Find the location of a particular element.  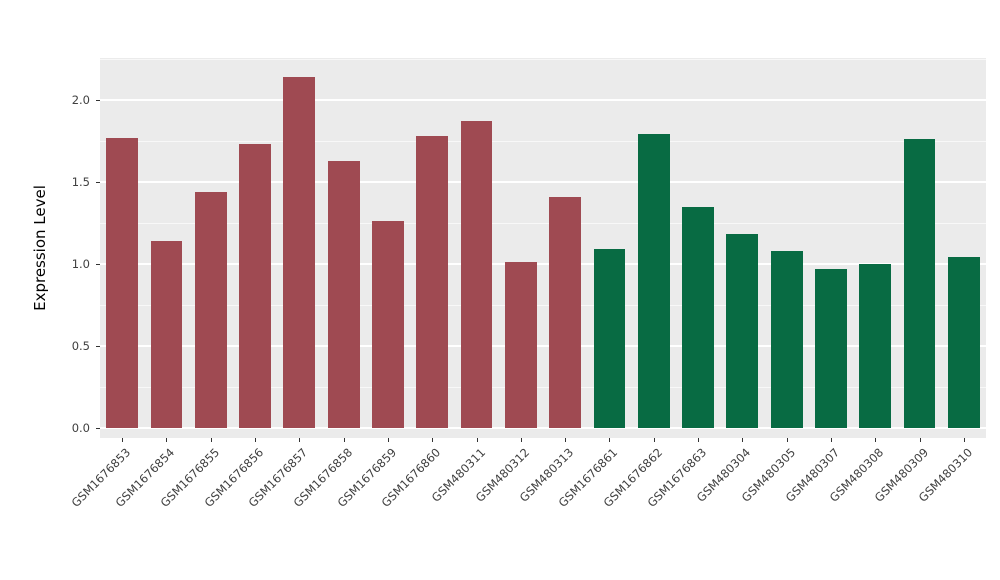

bar-GSM480305 is located at coordinates (786, 339).